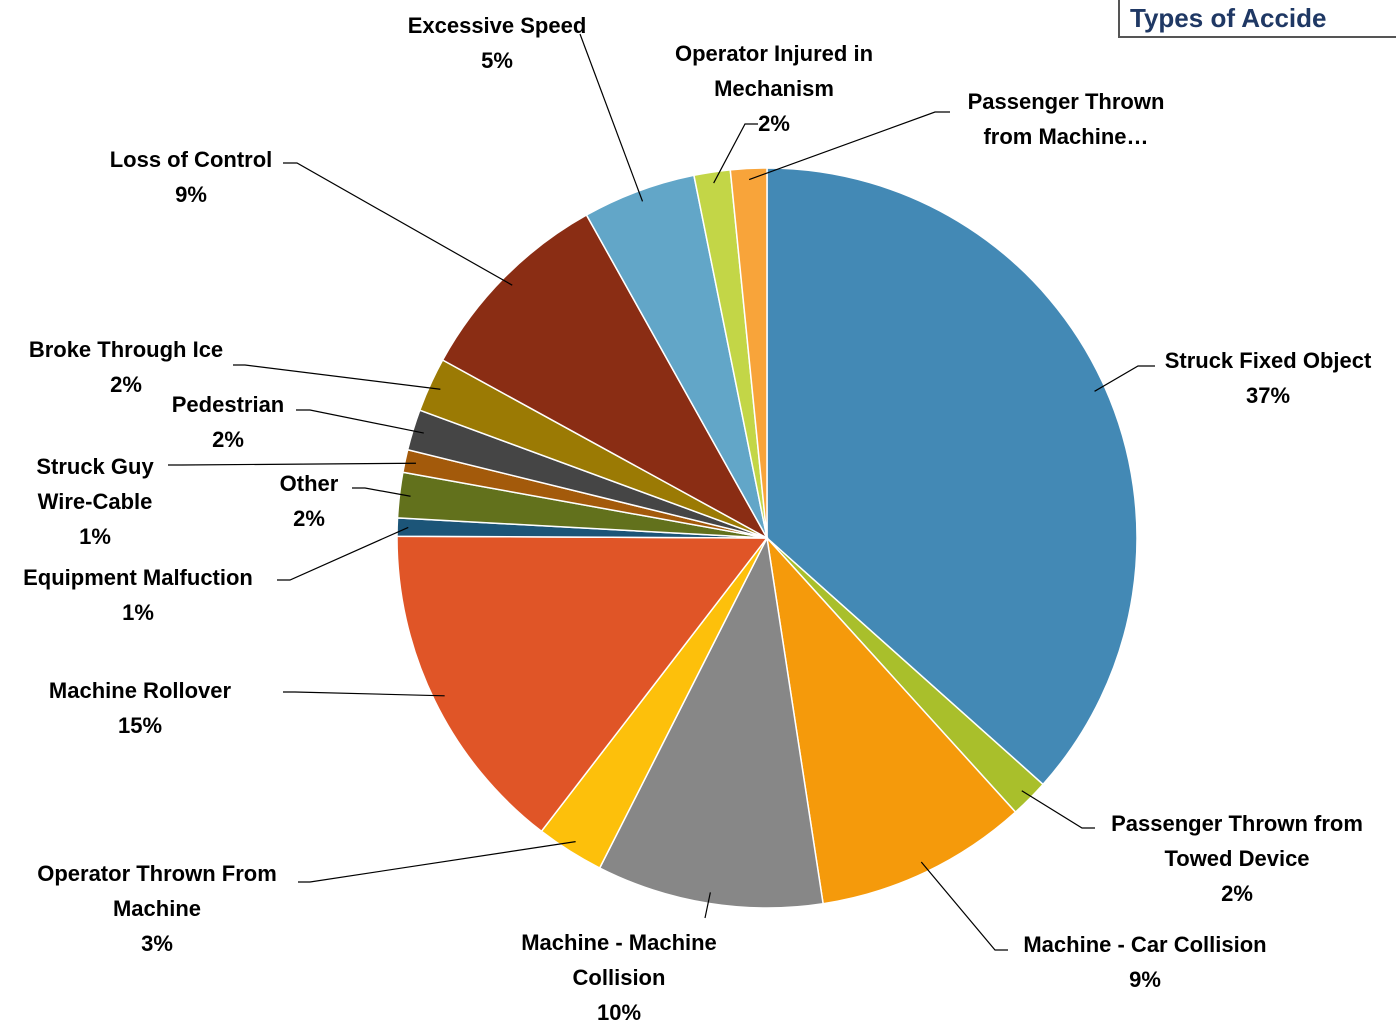  What do you see at coordinates (140, 725) in the screenshot?
I see `value-label: 15%` at bounding box center [140, 725].